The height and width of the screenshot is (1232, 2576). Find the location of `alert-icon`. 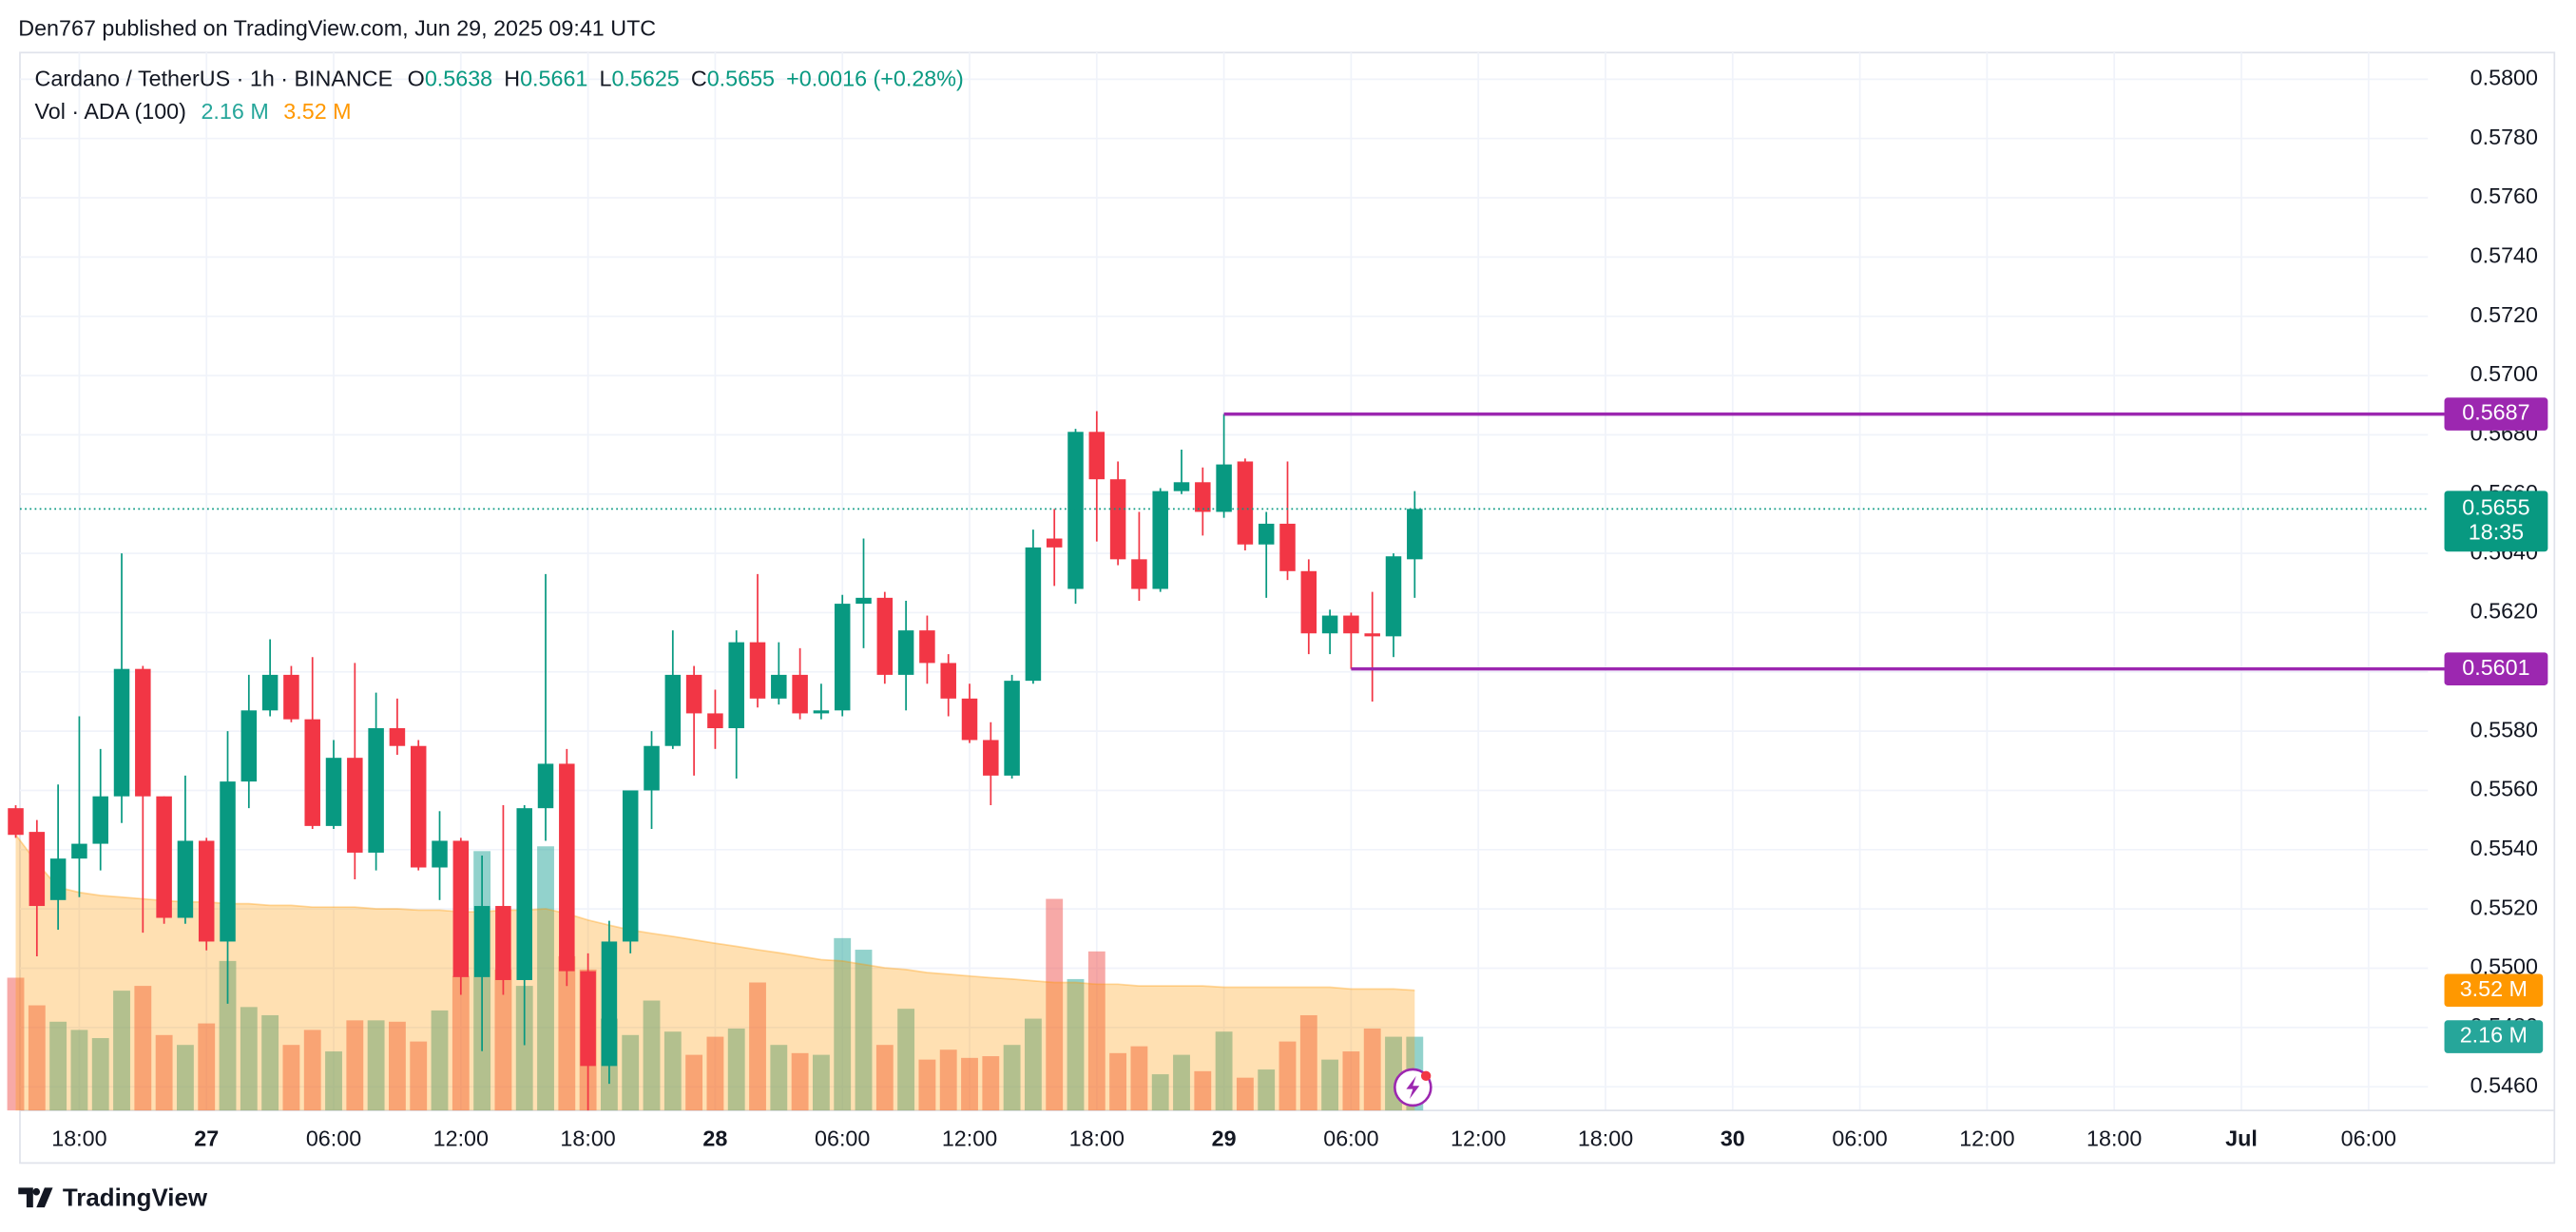

alert-icon is located at coordinates (1413, 1087).